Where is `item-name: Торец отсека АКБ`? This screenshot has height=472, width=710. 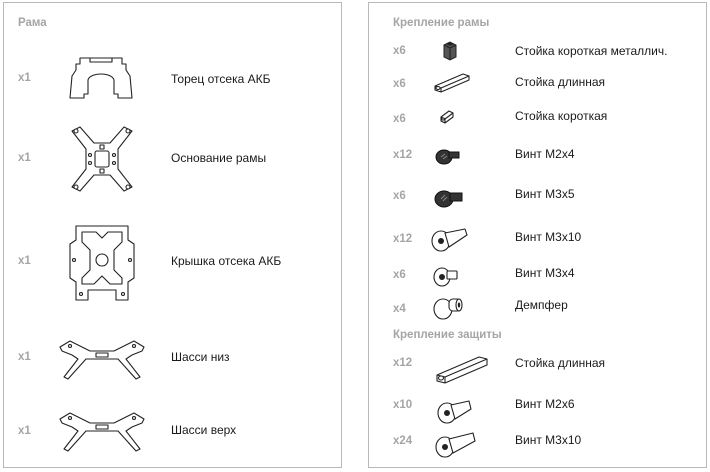
item-name: Торец отсека АКБ is located at coordinates (221, 79).